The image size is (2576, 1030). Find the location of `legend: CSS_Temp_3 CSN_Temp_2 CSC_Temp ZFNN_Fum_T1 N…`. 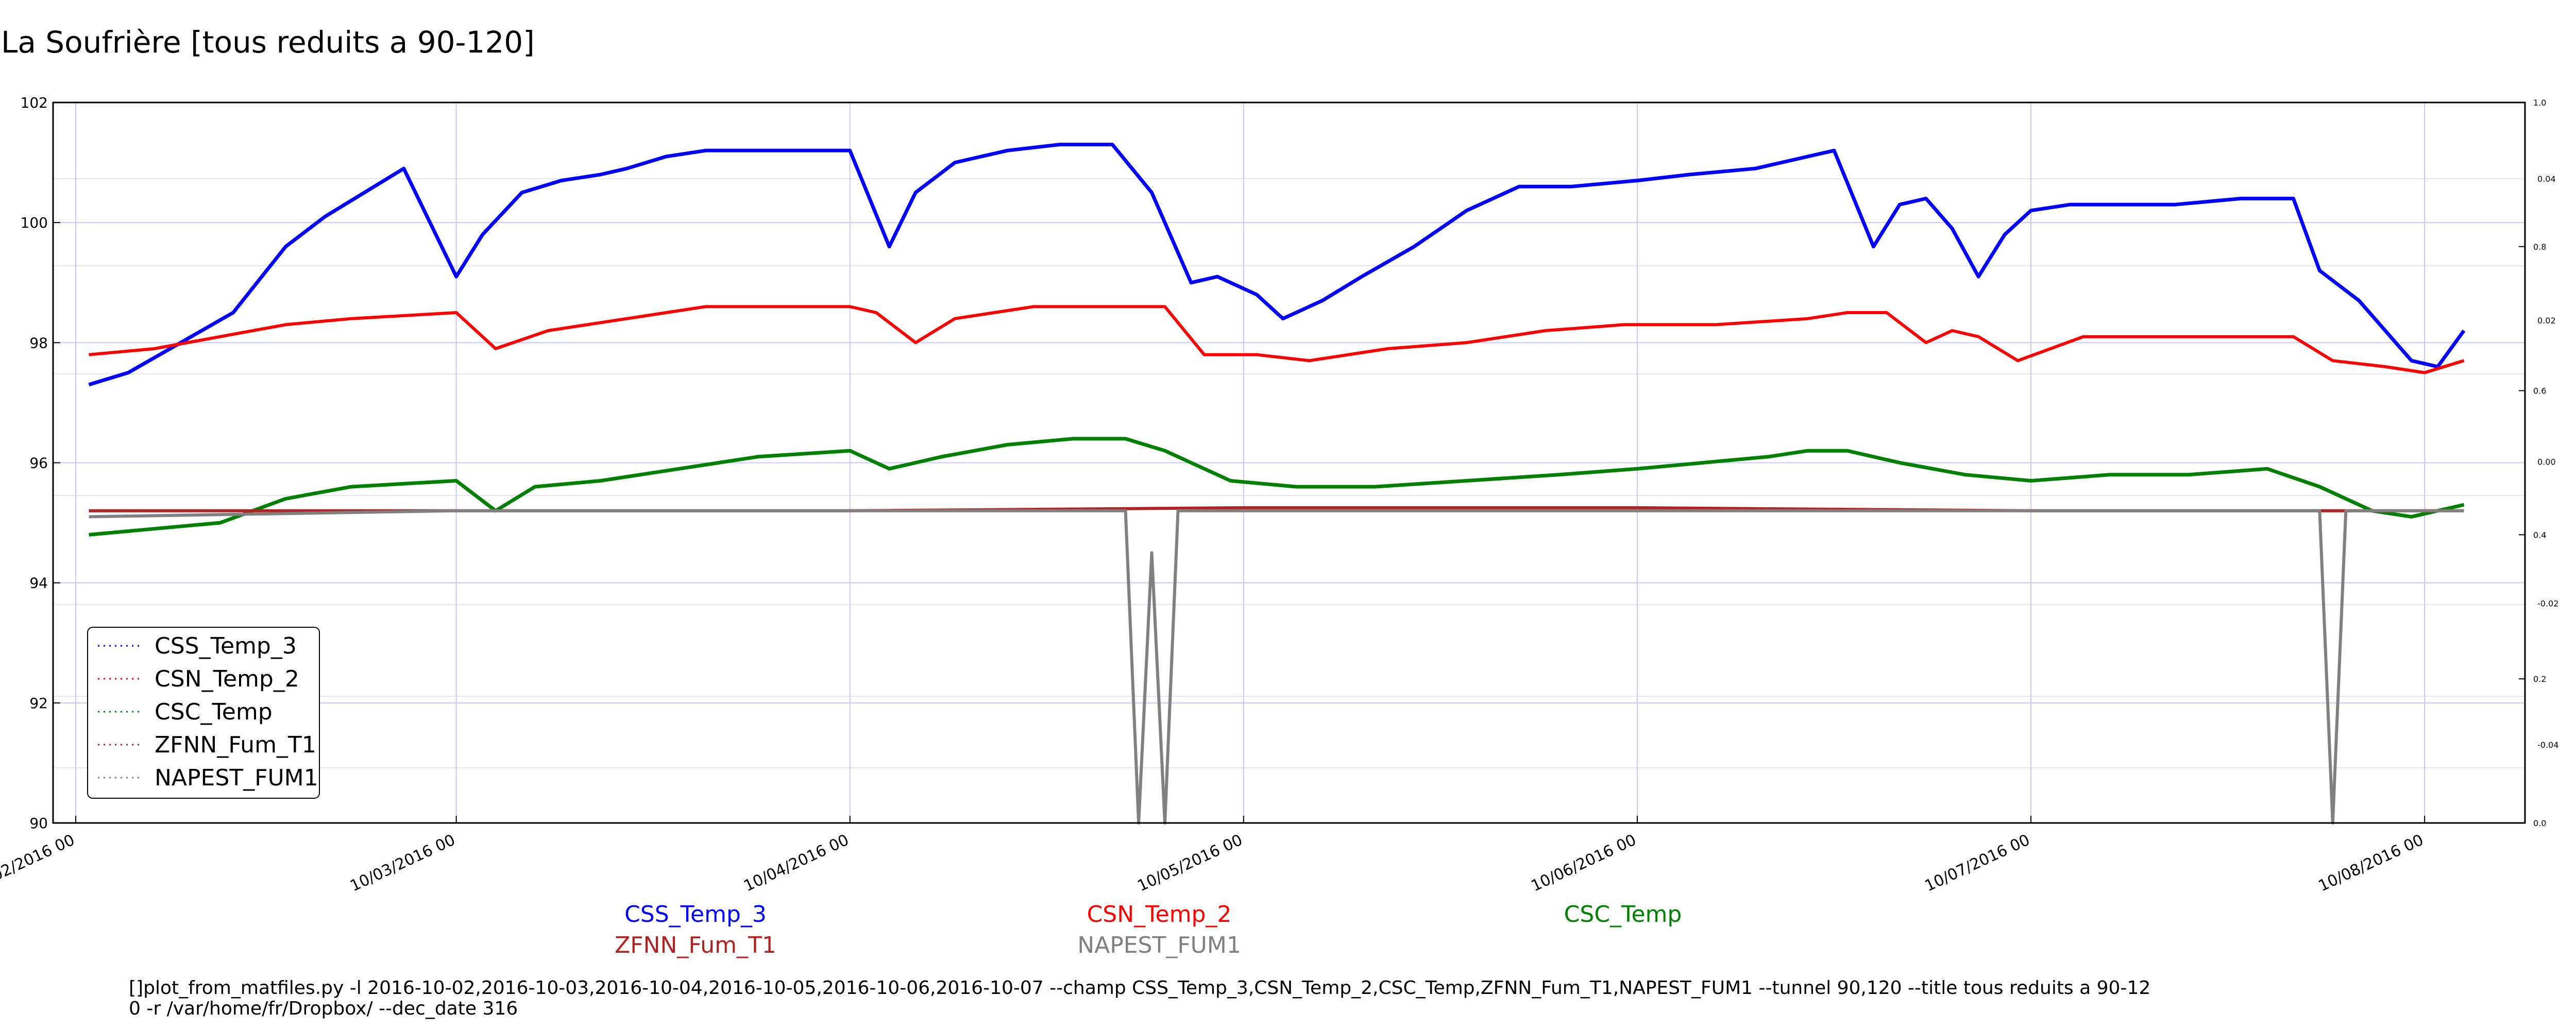

legend: CSS_Temp_3 CSN_Temp_2 CSC_Temp ZFNN_Fum_T1 N… is located at coordinates (203, 713).